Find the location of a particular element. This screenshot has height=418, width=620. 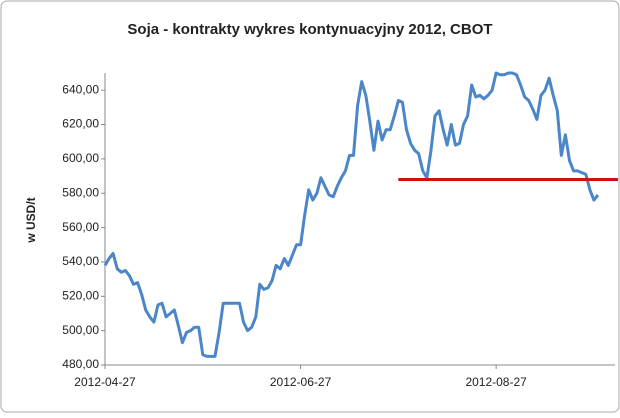

y-tick-label: 480,00 is located at coordinates (80, 364).